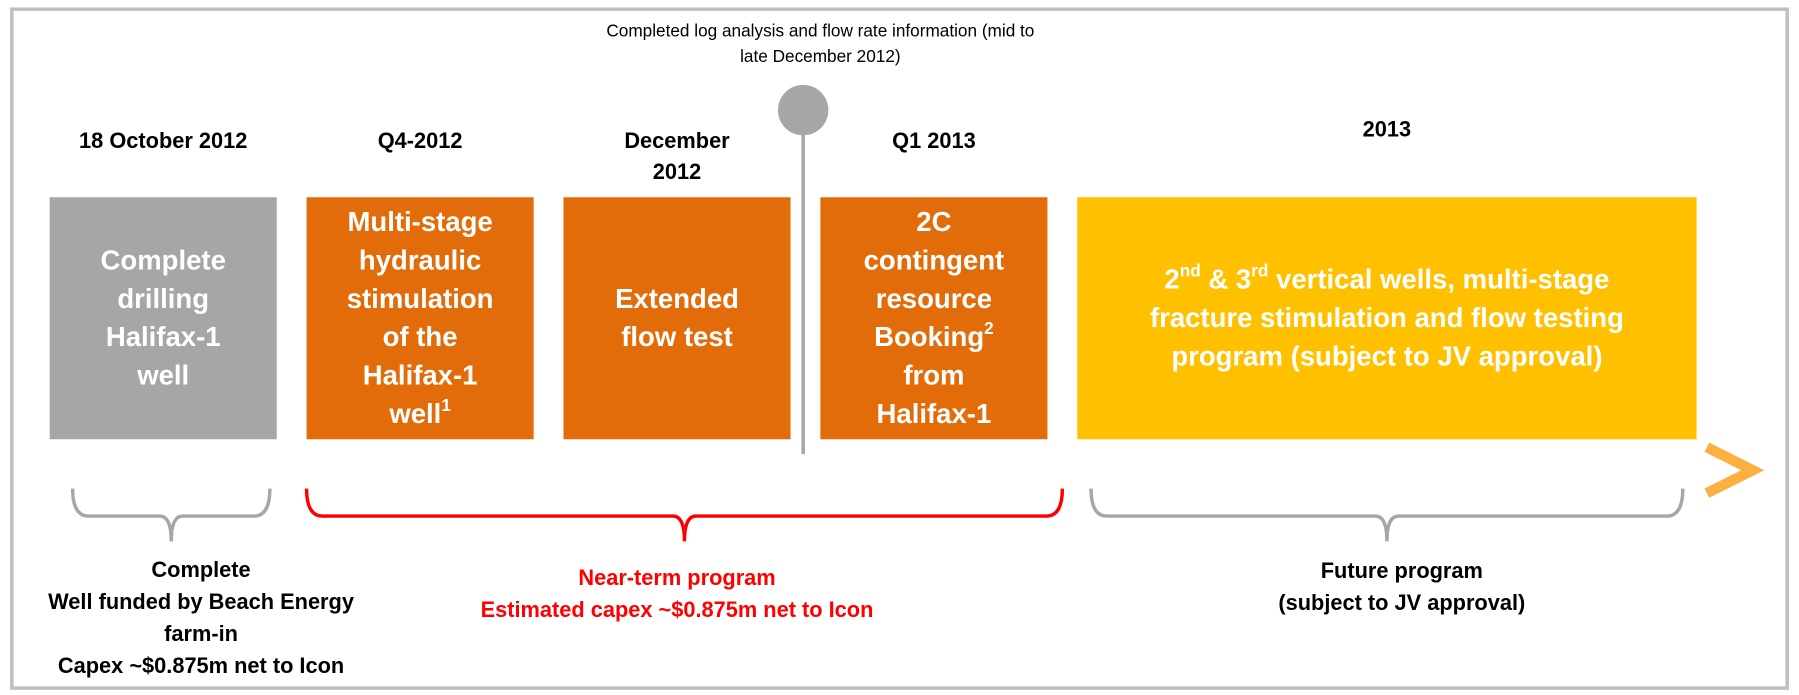 Image resolution: width=1799 pixels, height=695 pixels. Describe the element at coordinates (1401, 602) in the screenshot. I see `program-text: (subject to JV approval)` at that location.